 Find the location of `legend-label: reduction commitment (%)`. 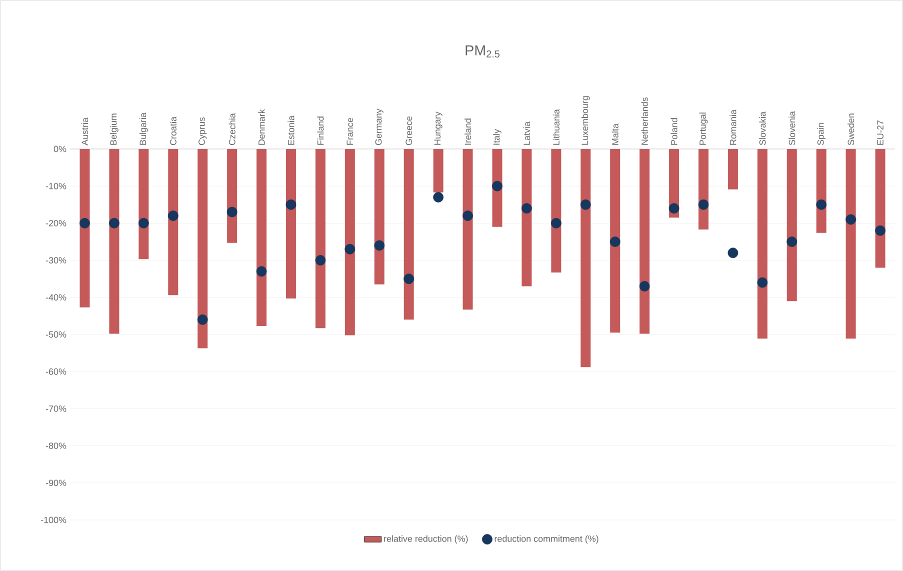

legend-label: reduction commitment (%) is located at coordinates (546, 539).